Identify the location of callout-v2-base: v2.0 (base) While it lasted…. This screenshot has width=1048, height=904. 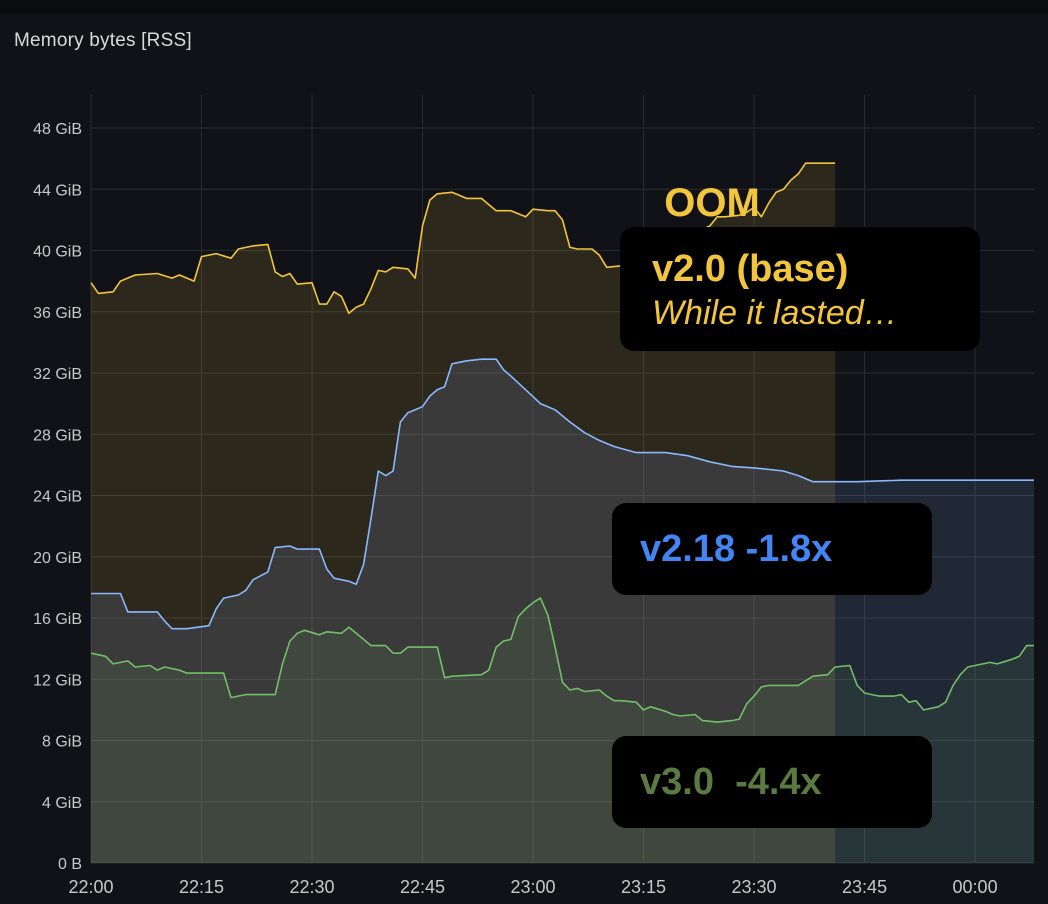
(800, 289).